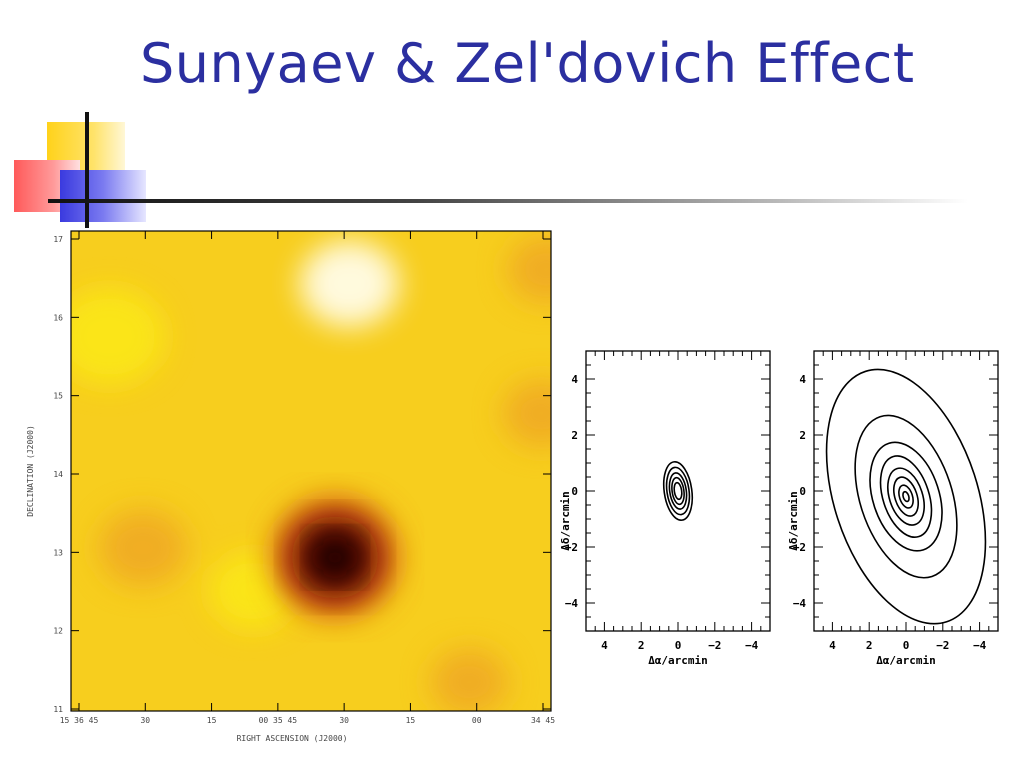  I want to click on heatmap-y-tick-label: 15, so click(58, 396).